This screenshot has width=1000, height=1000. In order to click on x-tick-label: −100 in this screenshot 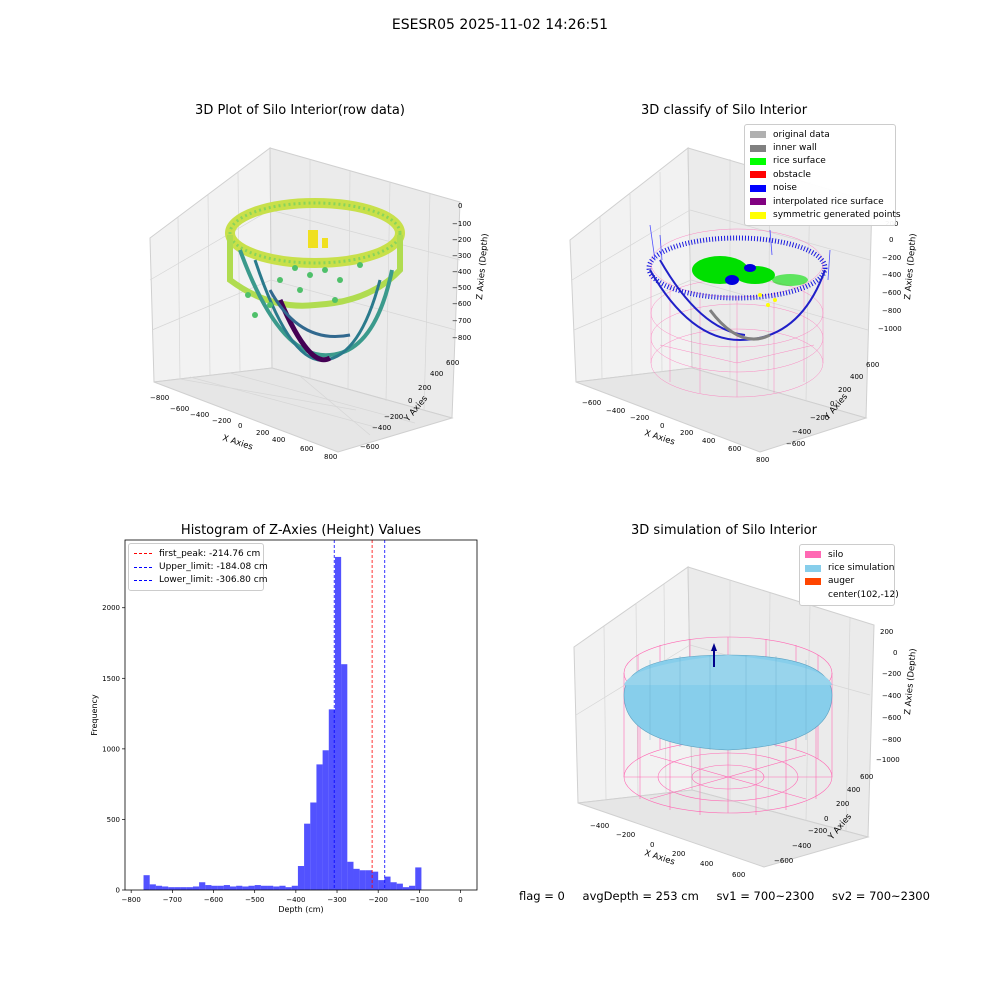, I will do `click(419, 900)`.